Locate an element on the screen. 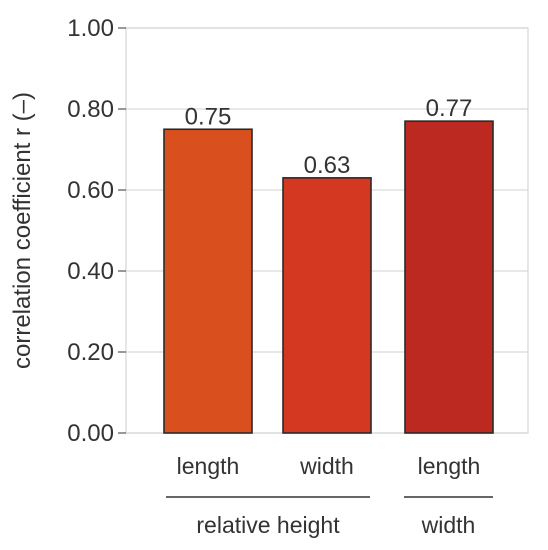 The height and width of the screenshot is (550, 548). y-tick-label: 0.00 is located at coordinates (90, 433).